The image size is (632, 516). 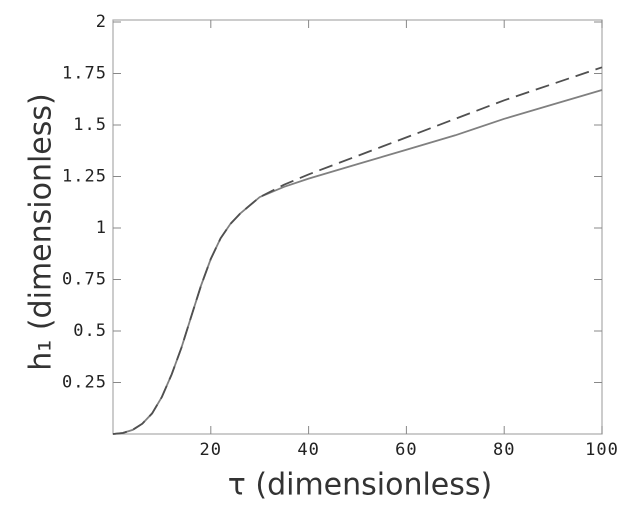 I want to click on y-tick-label: 1.5, so click(x=90, y=125).